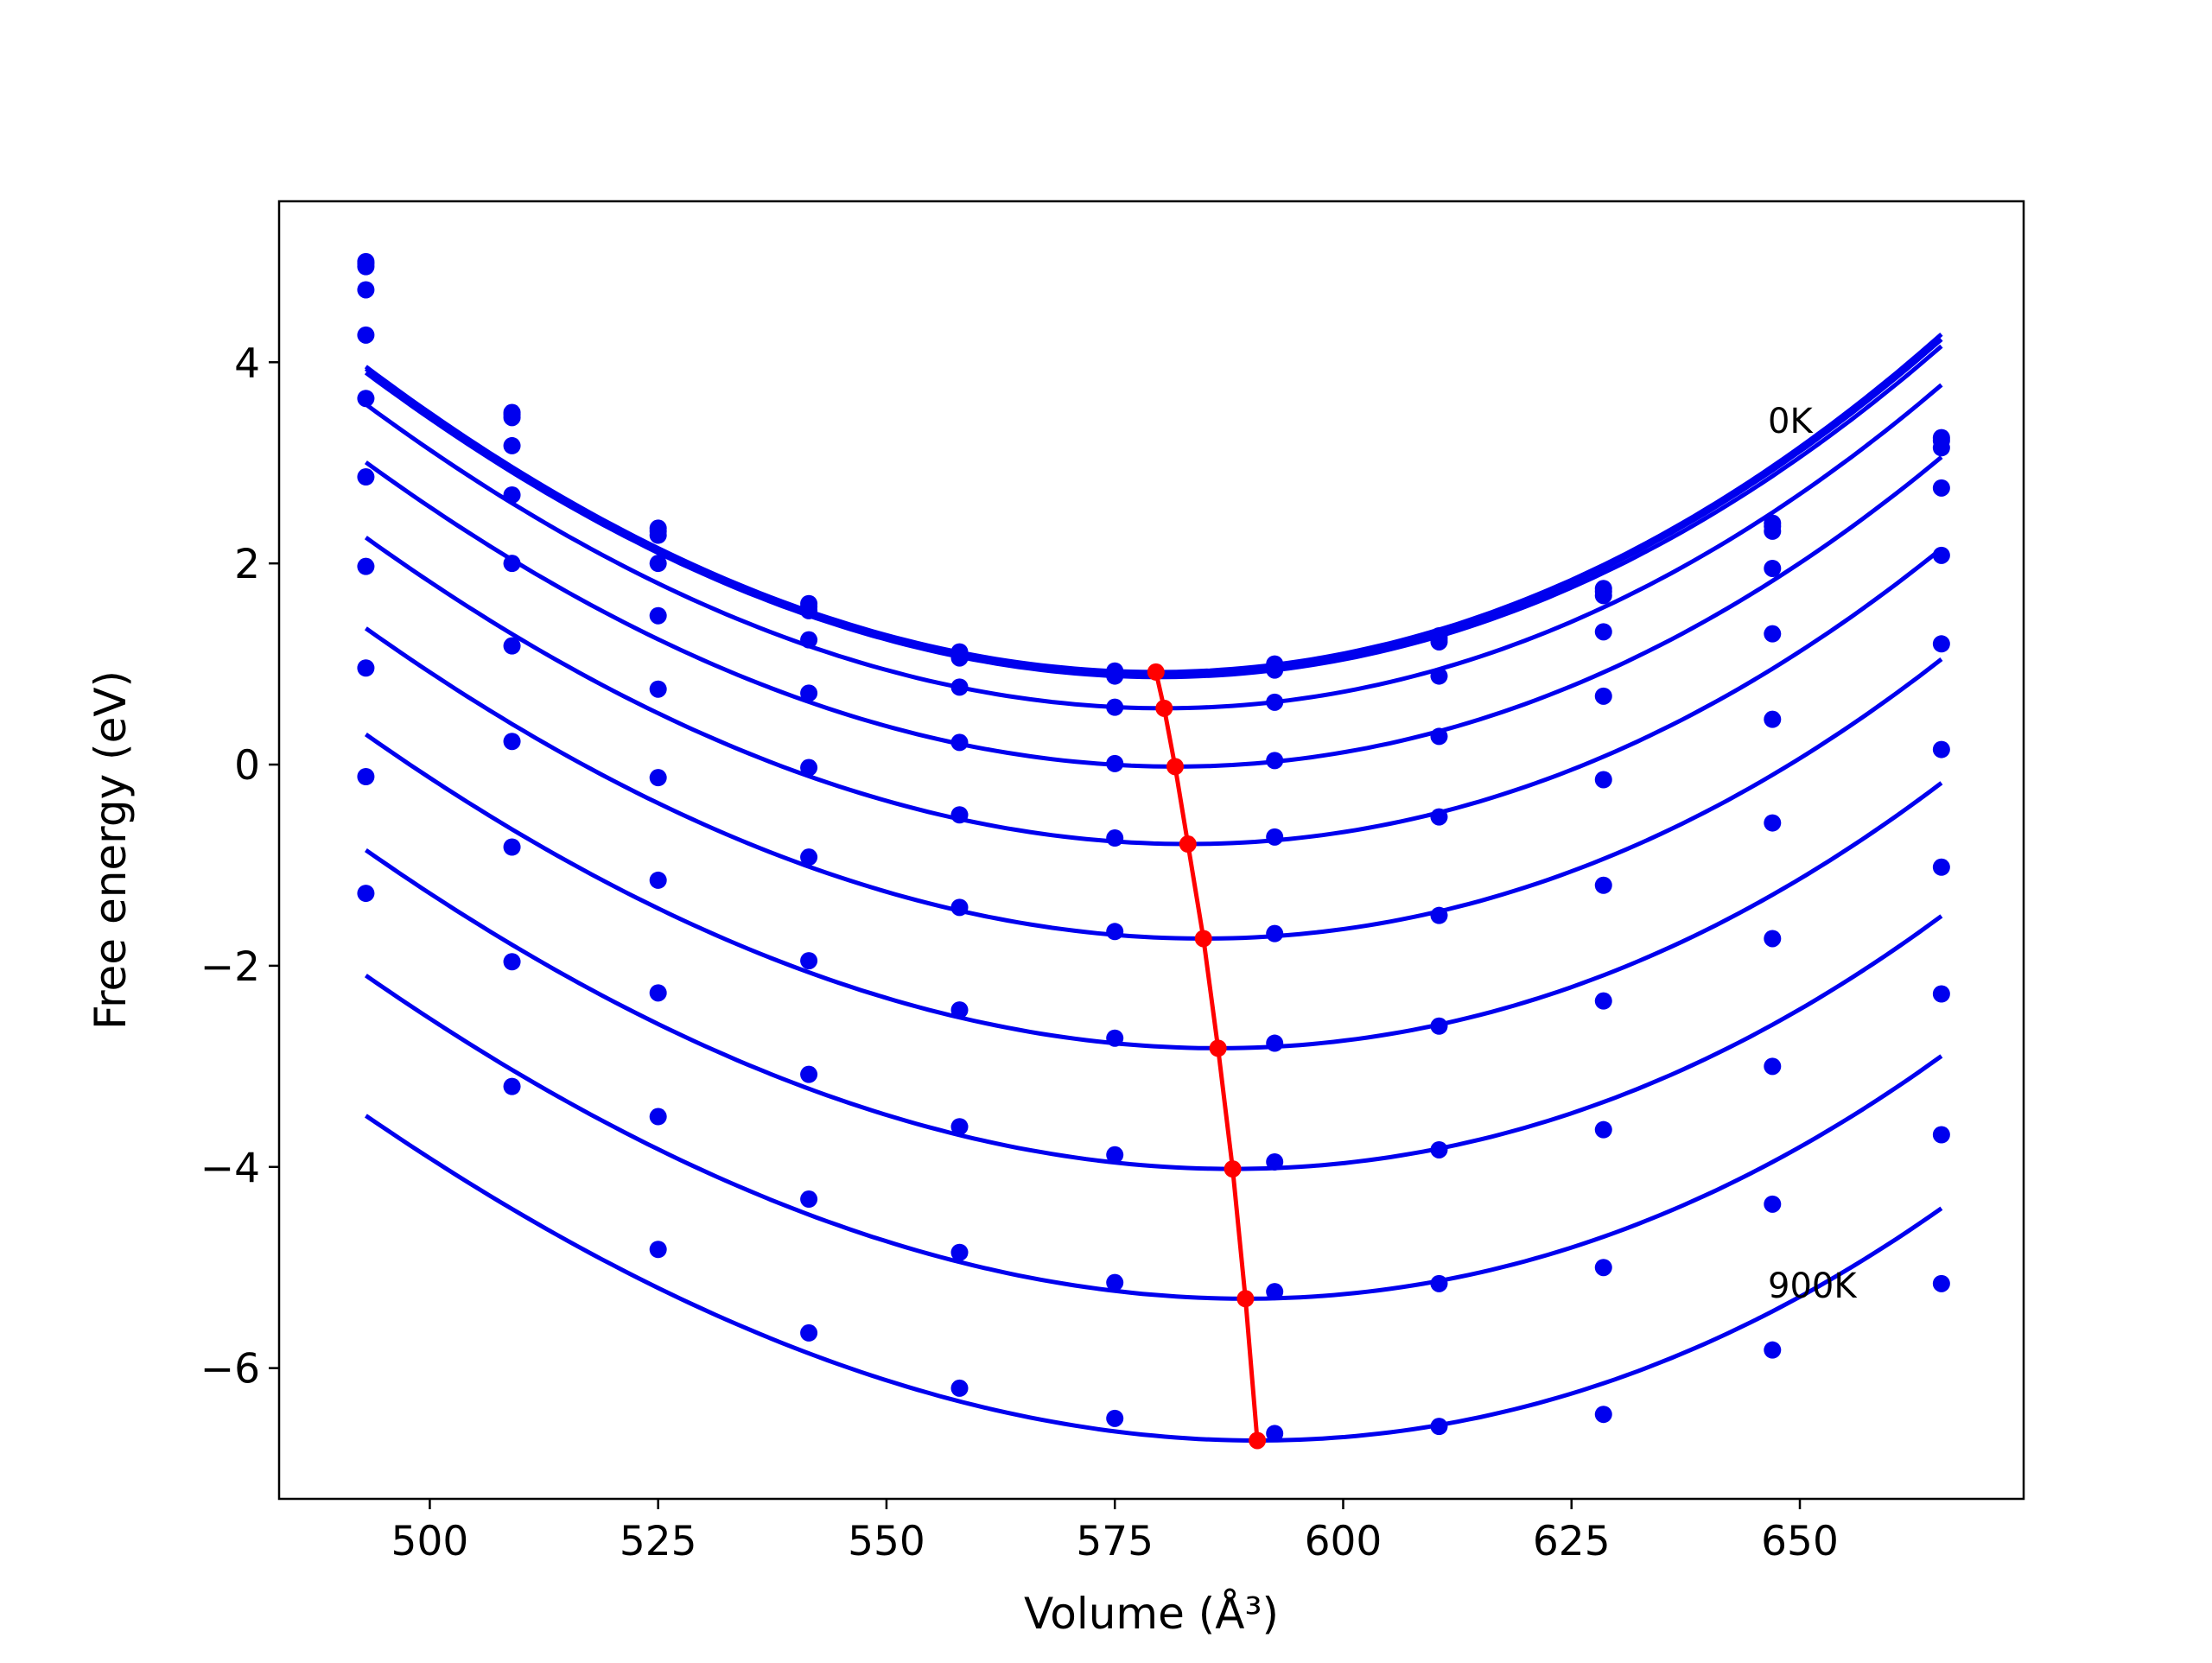 Image resolution: width=2212 pixels, height=1663 pixels. I want to click on y-axis-label: Free energy (eV), so click(111, 850).